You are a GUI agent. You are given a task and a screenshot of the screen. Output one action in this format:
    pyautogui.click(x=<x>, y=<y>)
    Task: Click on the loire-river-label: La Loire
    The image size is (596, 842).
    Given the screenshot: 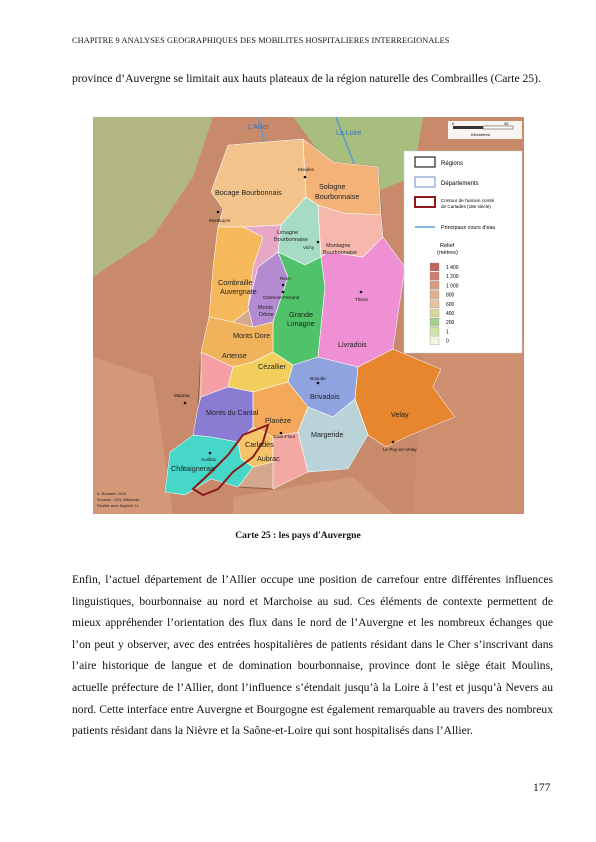 What is the action you would take?
    pyautogui.click(x=348, y=133)
    